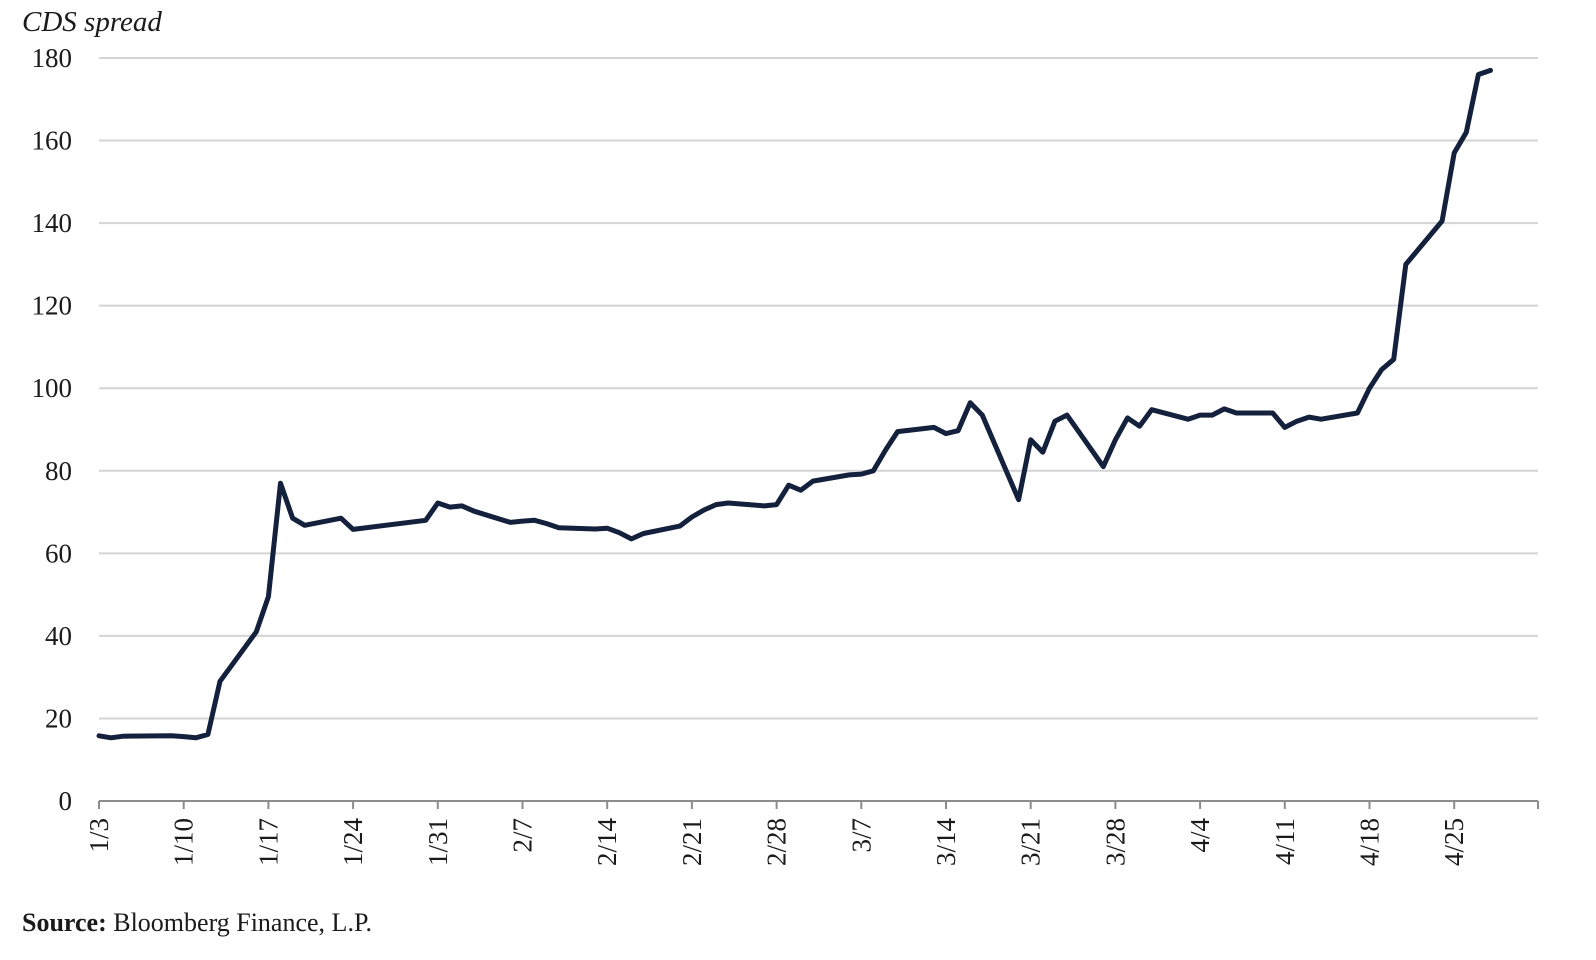 The height and width of the screenshot is (960, 1596). Describe the element at coordinates (52, 223) in the screenshot. I see `y-tick-label: 140` at that location.